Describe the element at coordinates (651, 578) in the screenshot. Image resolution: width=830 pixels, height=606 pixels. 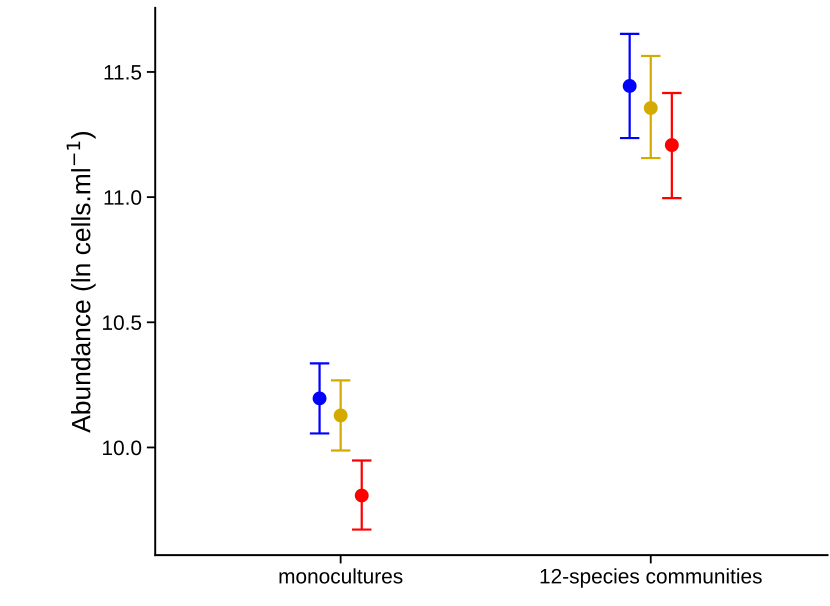
I see `x-tick-label: 12-species communities` at that location.